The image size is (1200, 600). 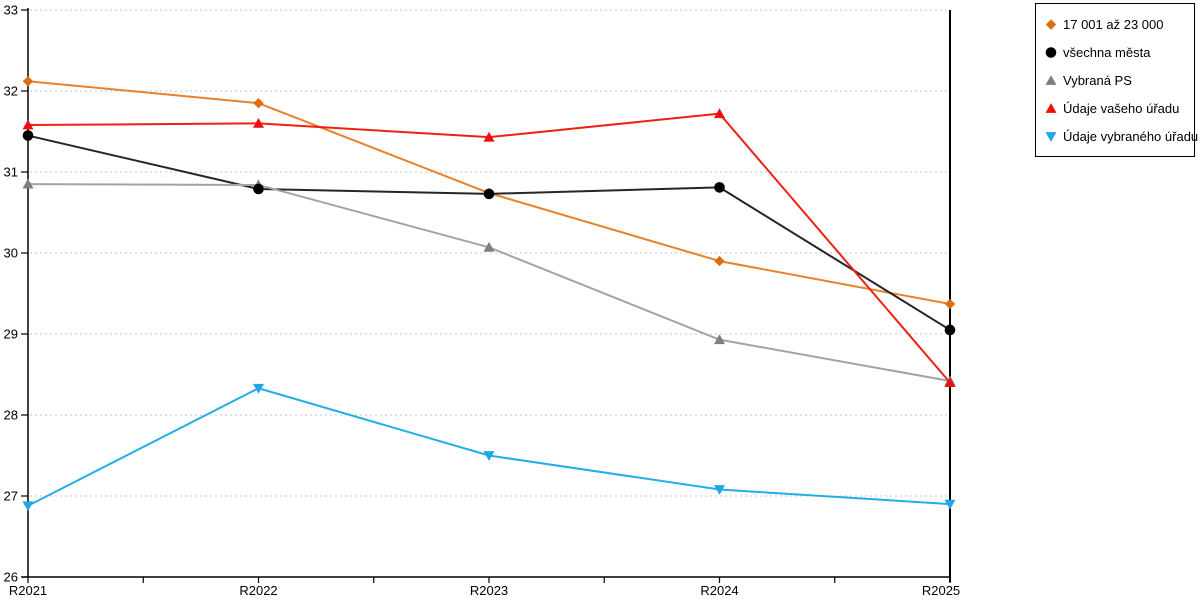 What do you see at coordinates (719, 113) in the screenshot?
I see `data-point-udaje-vaseho-uradu-R2024` at bounding box center [719, 113].